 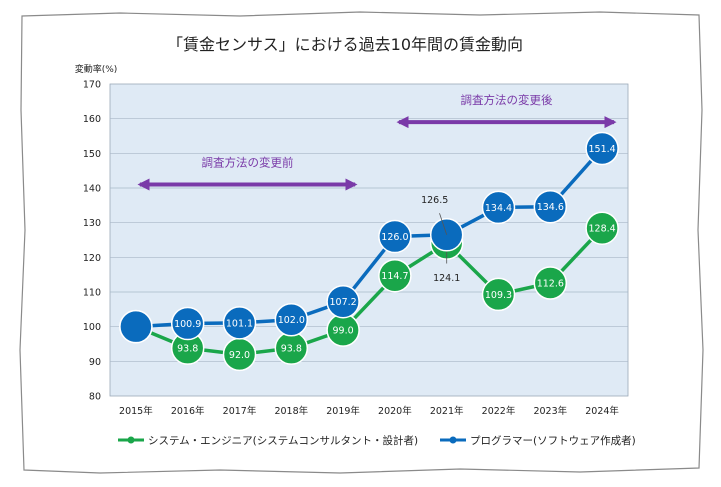 What do you see at coordinates (248, 163) in the screenshot?
I see `annotation-label: 調査方法の変更前` at bounding box center [248, 163].